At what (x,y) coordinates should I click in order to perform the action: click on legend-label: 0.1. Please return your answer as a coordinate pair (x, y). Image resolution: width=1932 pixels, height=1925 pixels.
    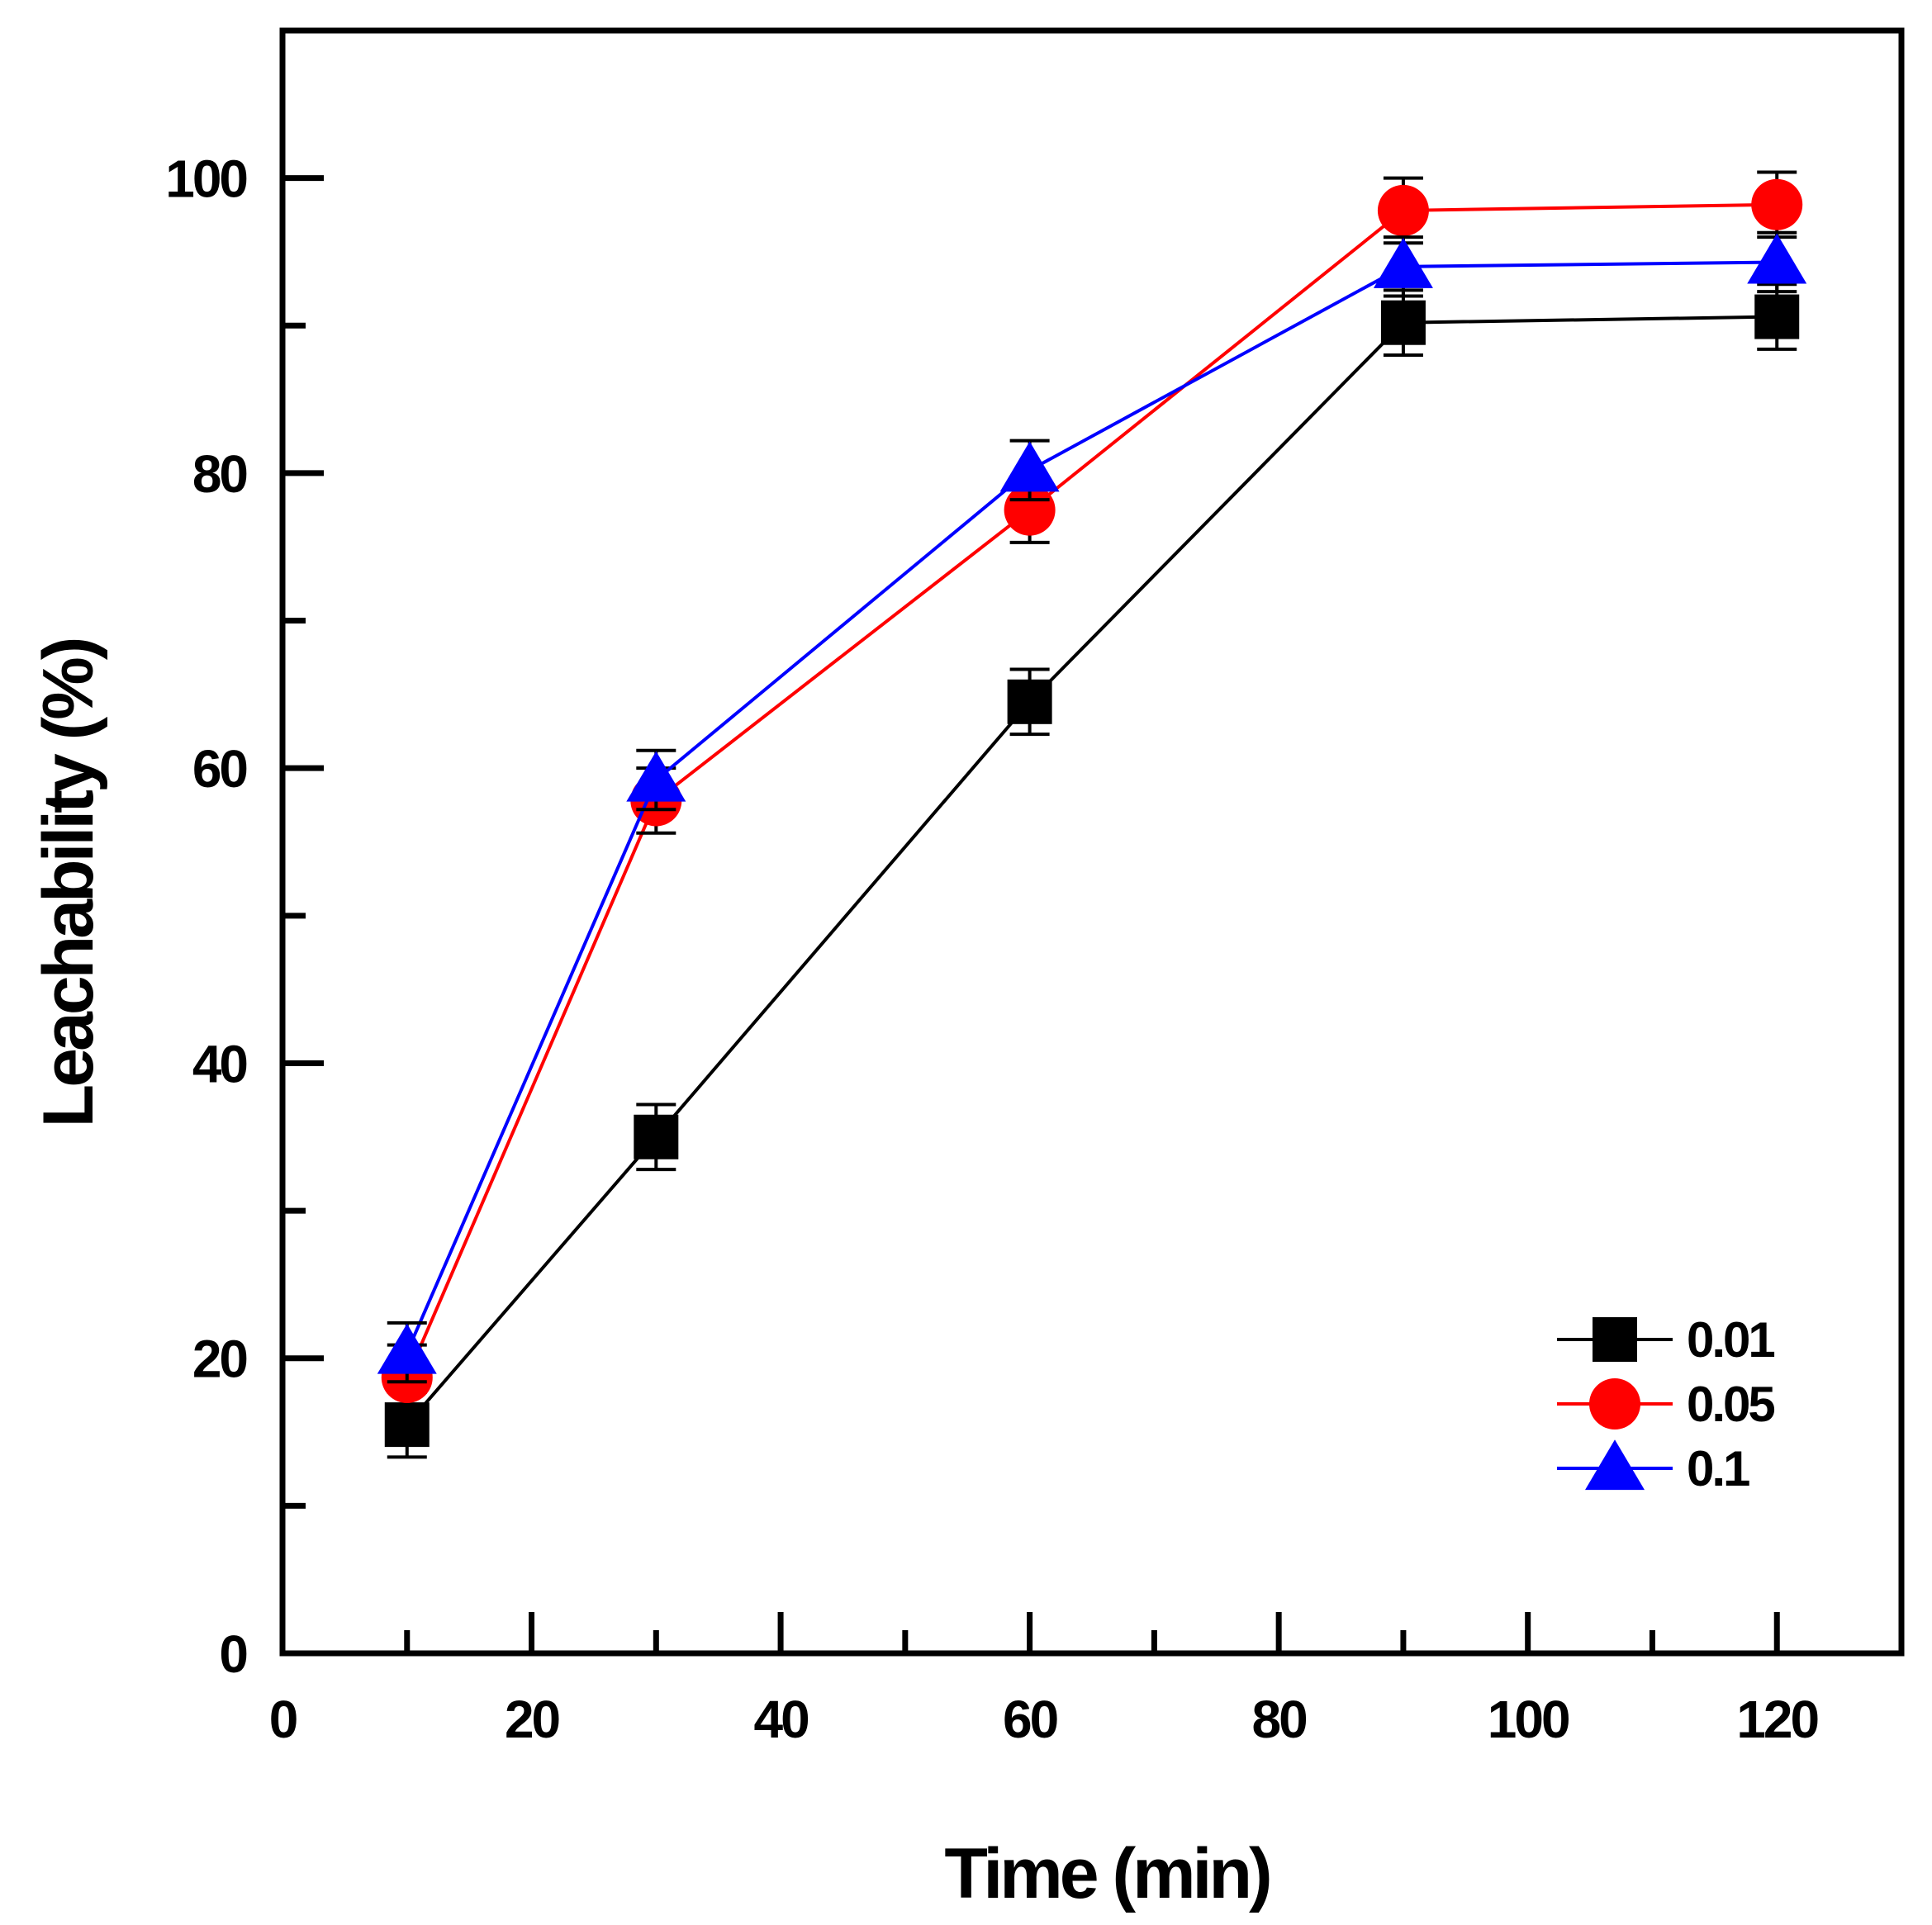
    Looking at the image, I should click on (1718, 1468).